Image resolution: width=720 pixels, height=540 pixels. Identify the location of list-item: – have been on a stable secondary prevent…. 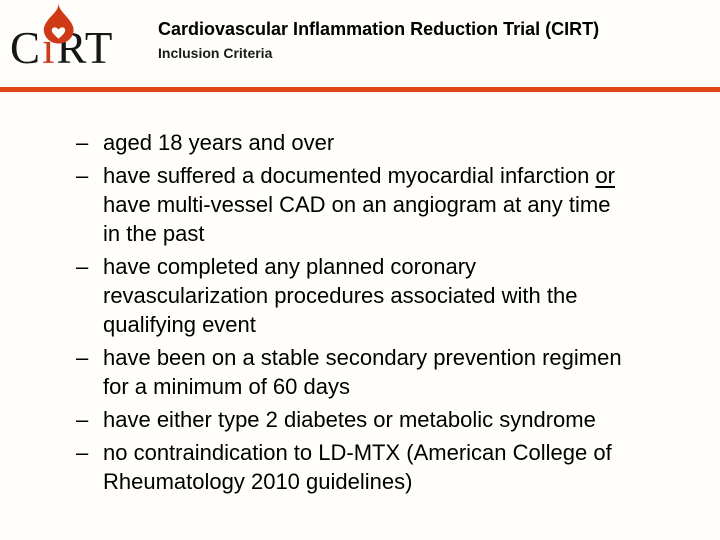
(383, 372).